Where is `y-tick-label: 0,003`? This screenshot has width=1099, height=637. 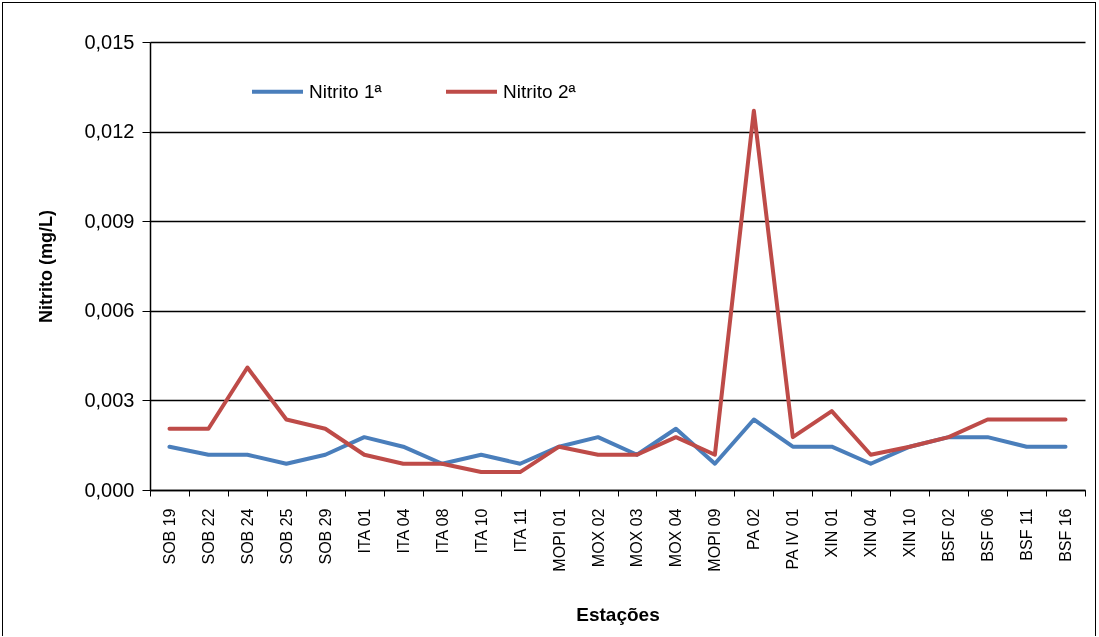 y-tick-label: 0,003 is located at coordinates (109, 399).